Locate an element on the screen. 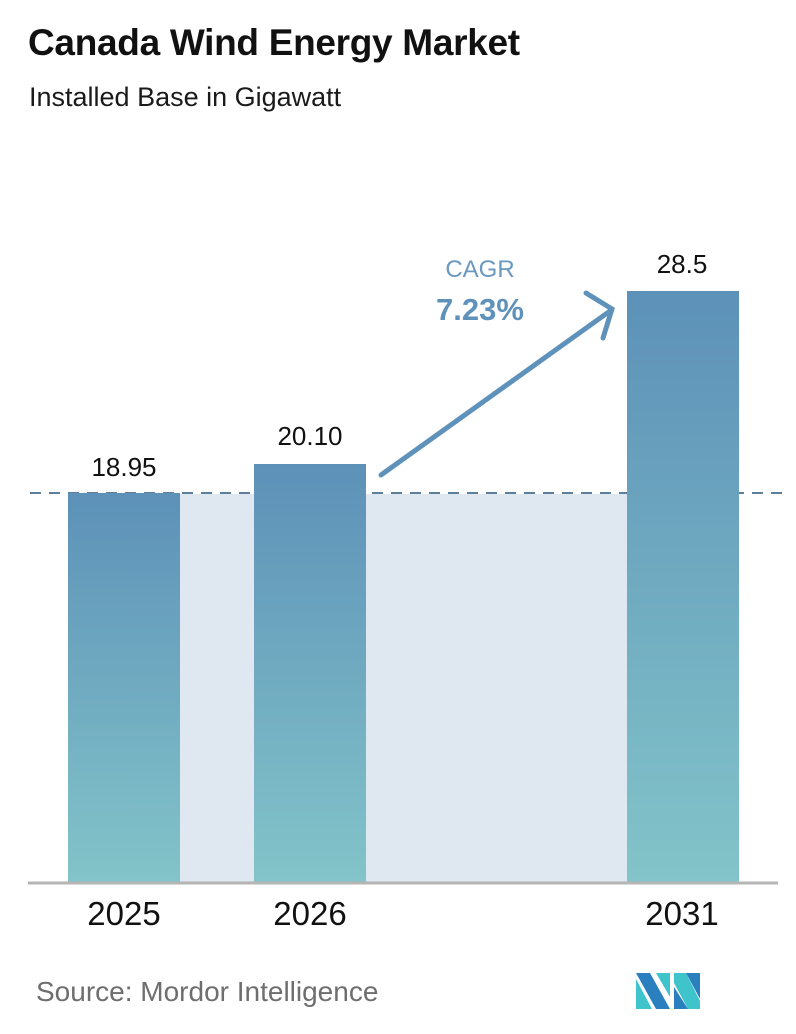 The height and width of the screenshot is (1034, 796). source-text: Source: Mordor Intelligence is located at coordinates (207, 991).